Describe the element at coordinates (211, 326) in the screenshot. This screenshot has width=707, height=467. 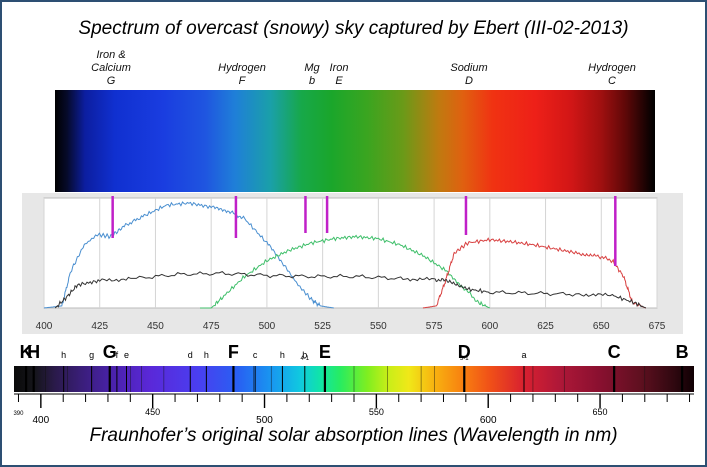
I see `x-tick-label: 475` at that location.